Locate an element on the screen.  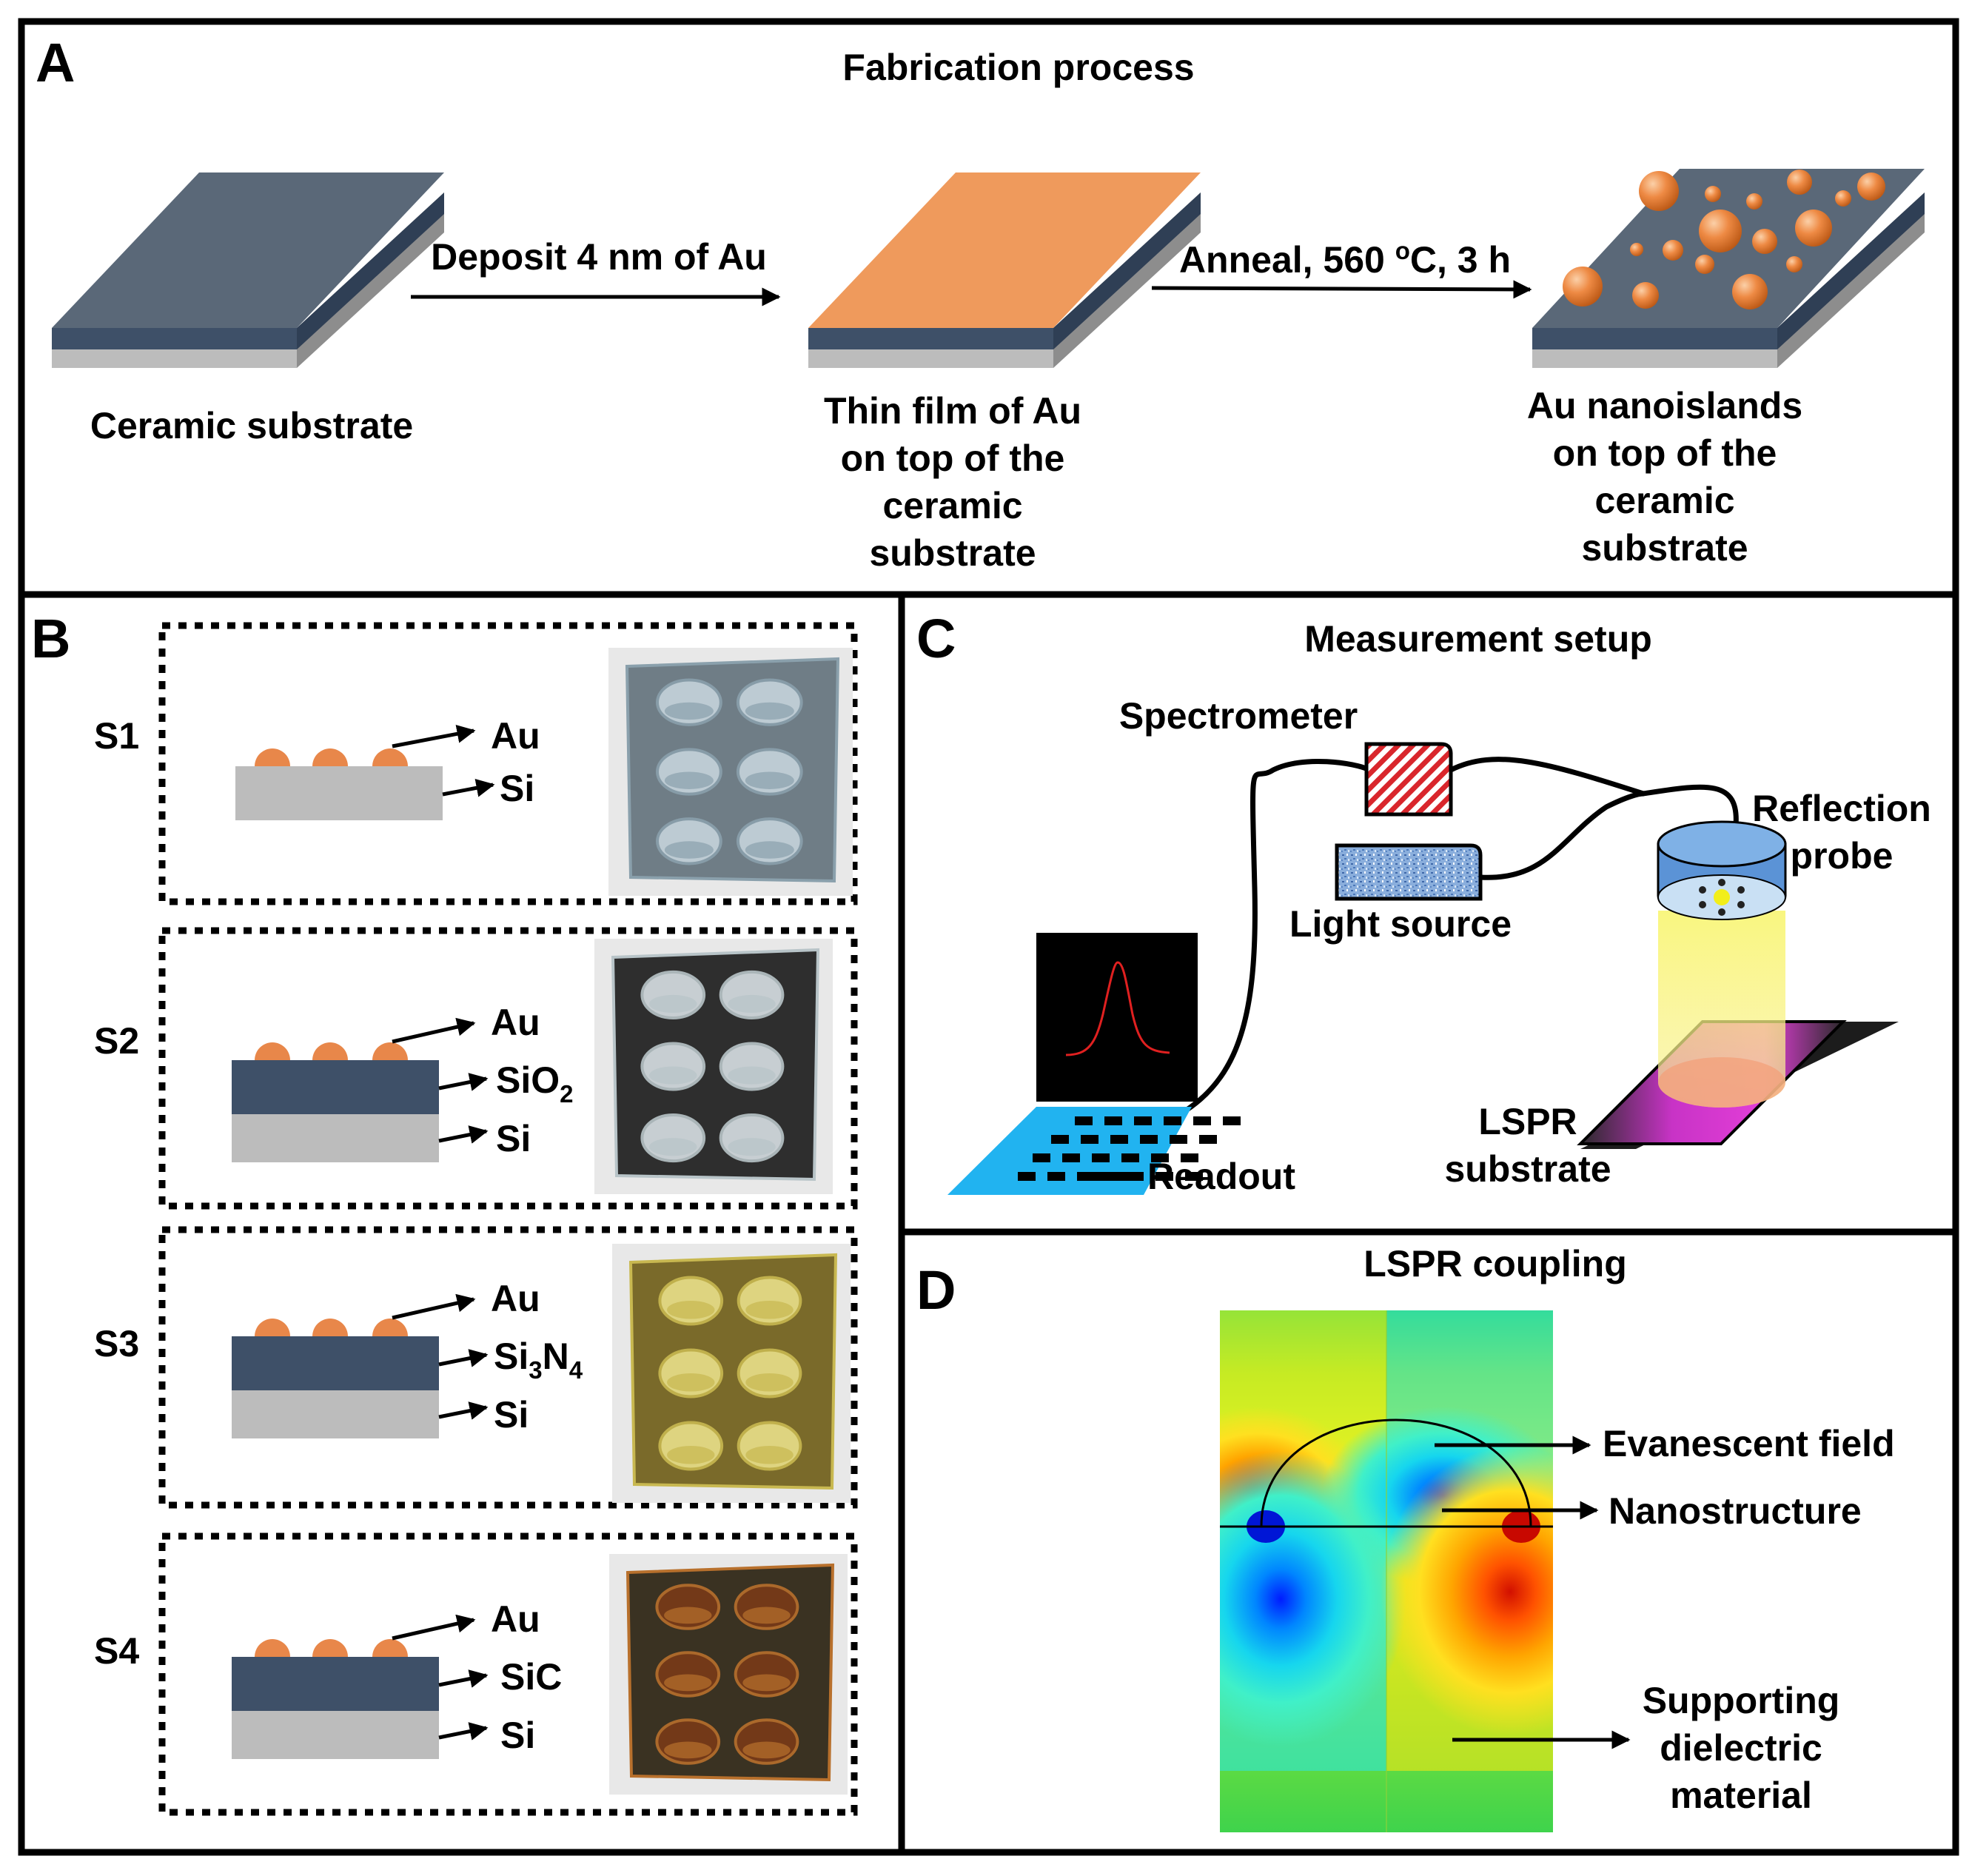
beam-spot is located at coordinates (1721, 1082).